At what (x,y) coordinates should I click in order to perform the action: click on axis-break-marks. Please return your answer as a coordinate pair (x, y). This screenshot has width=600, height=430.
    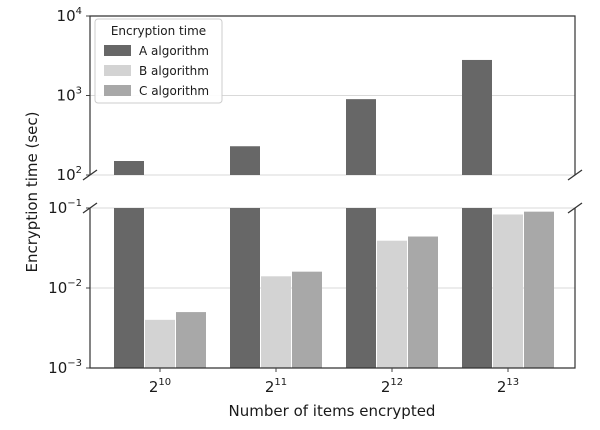
    Looking at the image, I should click on (332, 191).